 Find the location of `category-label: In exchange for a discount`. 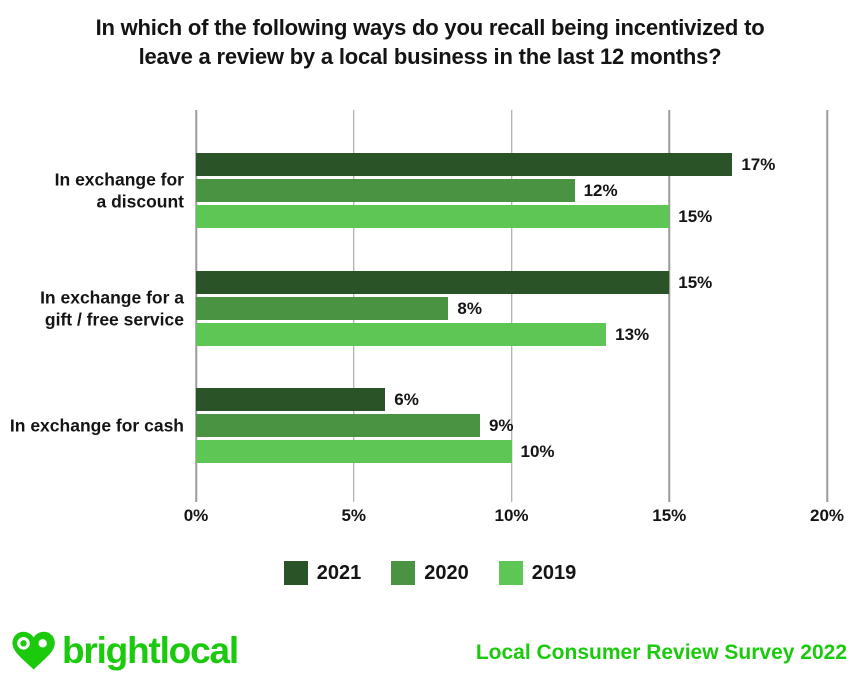

category-label: In exchange for a discount is located at coordinates (119, 190).